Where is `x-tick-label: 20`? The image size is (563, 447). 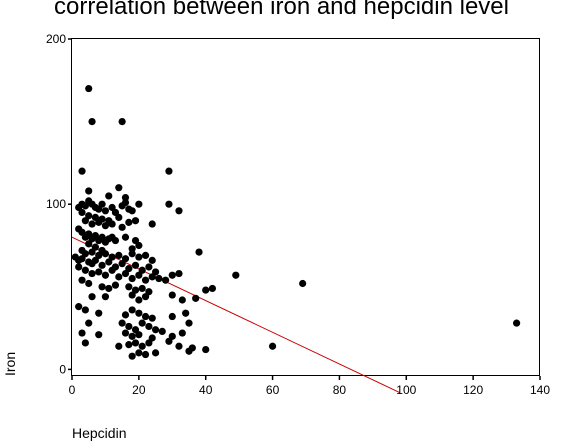 x-tick-label: 20 is located at coordinates (139, 390).